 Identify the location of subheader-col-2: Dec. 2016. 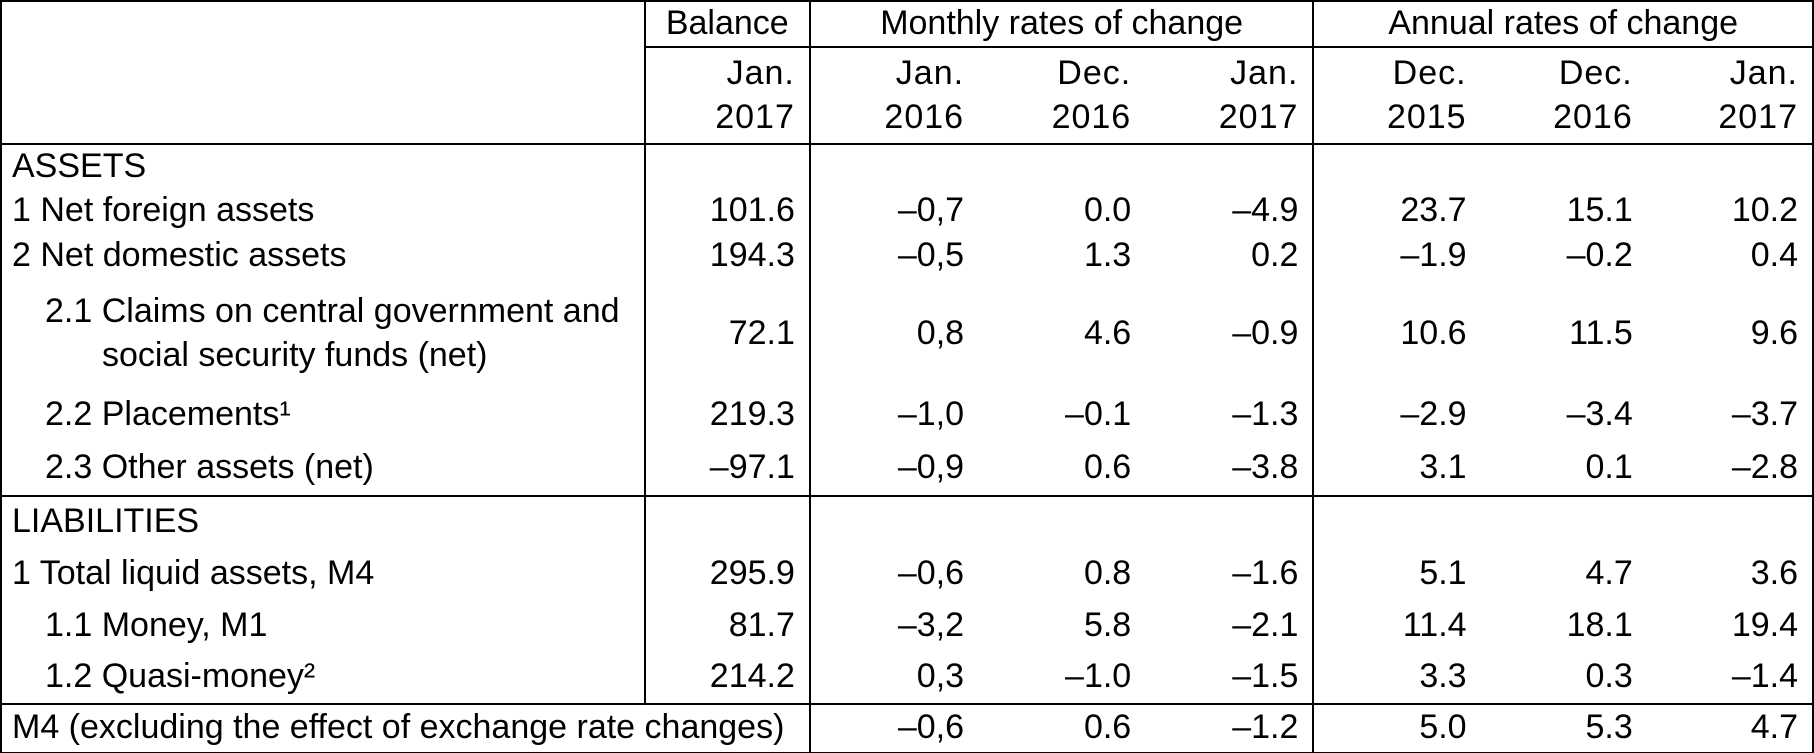
(1062, 95).